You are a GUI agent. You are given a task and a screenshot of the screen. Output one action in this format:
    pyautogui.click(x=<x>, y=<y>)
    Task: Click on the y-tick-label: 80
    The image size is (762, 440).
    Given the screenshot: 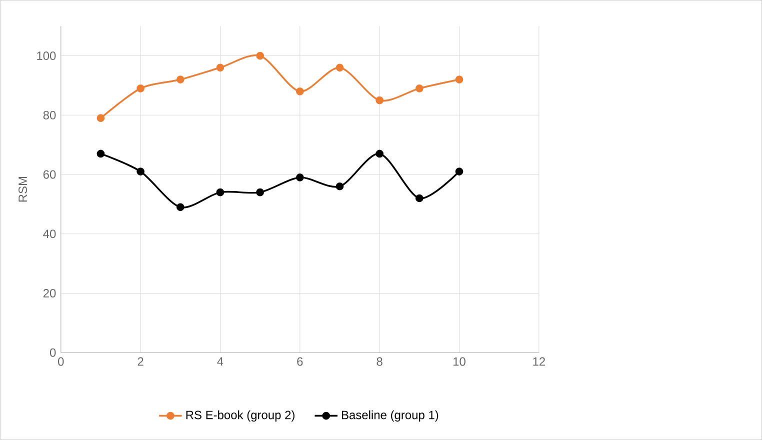 What is the action you would take?
    pyautogui.click(x=49, y=115)
    